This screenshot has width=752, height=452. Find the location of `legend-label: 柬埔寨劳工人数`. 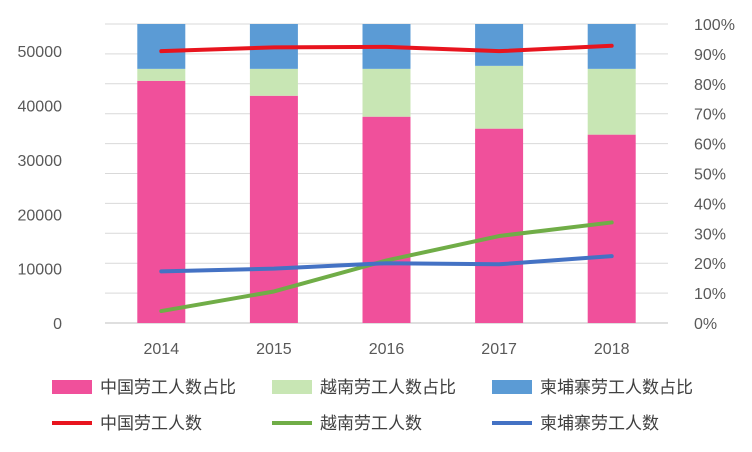

legend-label: 柬埔寨劳工人数 is located at coordinates (599, 424).